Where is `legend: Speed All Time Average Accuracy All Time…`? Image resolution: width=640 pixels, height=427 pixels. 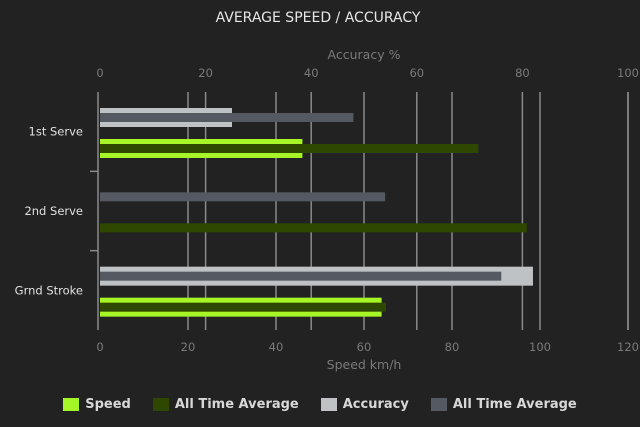 legend: Speed All Time Average Accuracy All Time… is located at coordinates (320, 404).